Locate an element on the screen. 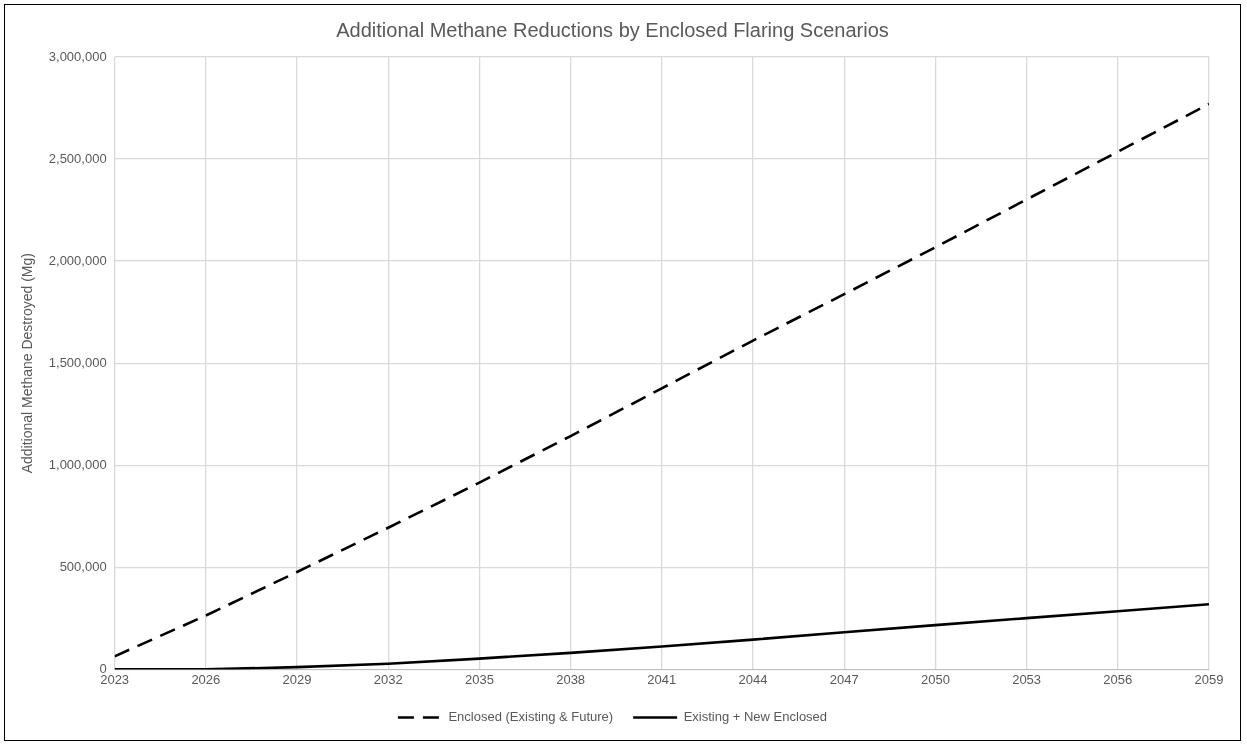 The height and width of the screenshot is (749, 1247). x-tick-label: 2035 is located at coordinates (479, 679).